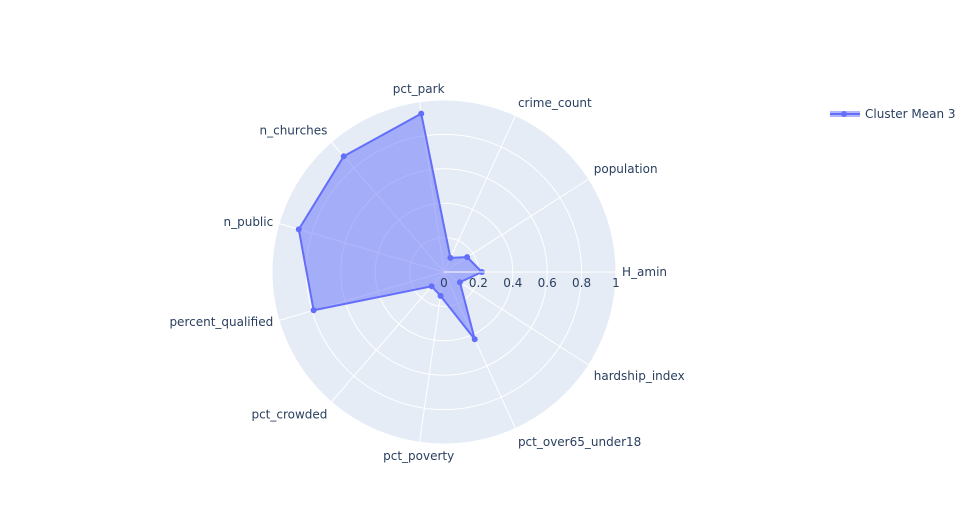 The width and height of the screenshot is (966, 529). Describe the element at coordinates (616, 283) in the screenshot. I see `radial-tick-label: 1` at that location.